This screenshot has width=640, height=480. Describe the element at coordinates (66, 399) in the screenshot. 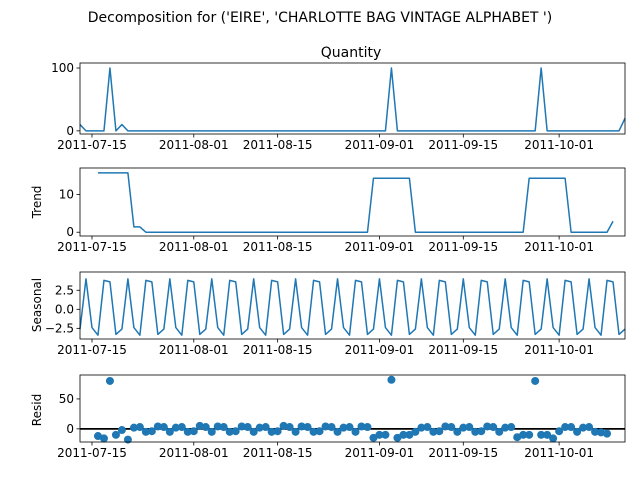

I see `y-tick-label: 50` at that location.